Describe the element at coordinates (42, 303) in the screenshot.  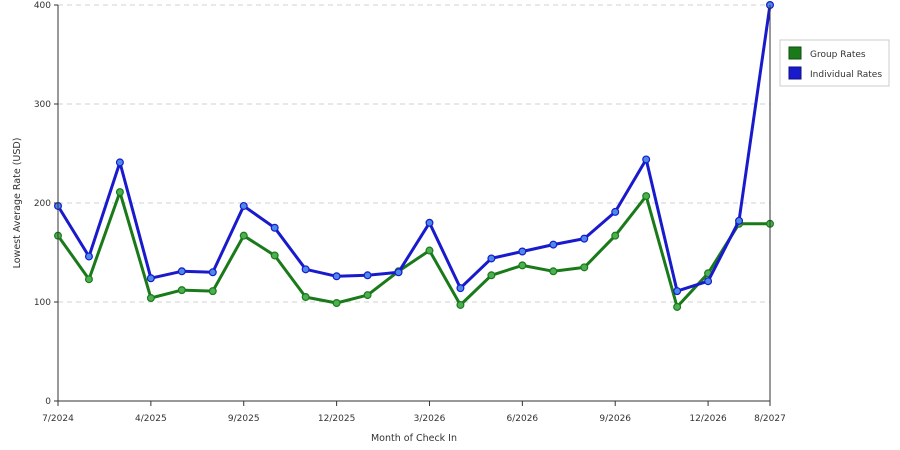
I see `y-tick-label: 100` at that location.